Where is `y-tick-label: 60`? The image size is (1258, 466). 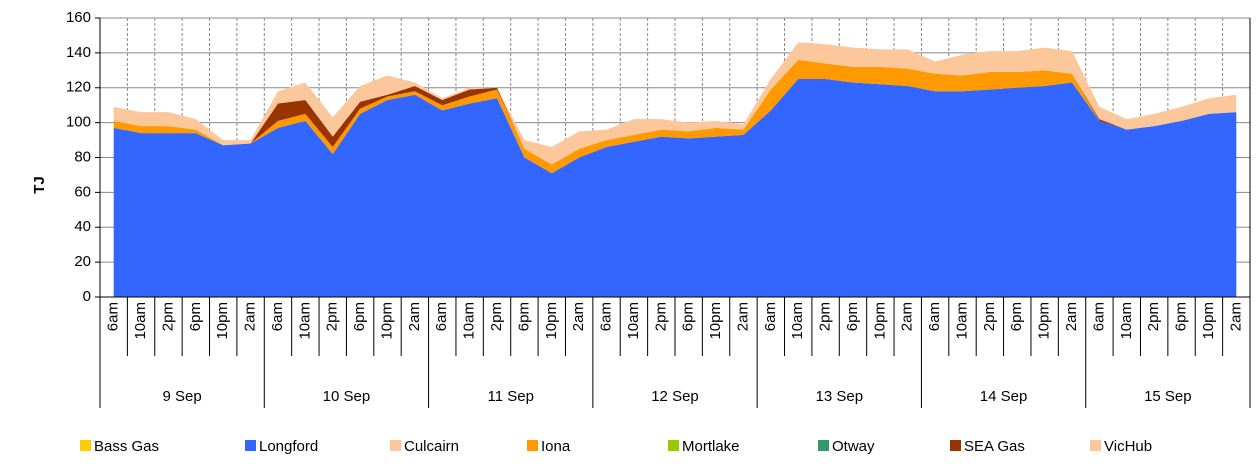 y-tick-label: 60 is located at coordinates (82, 191).